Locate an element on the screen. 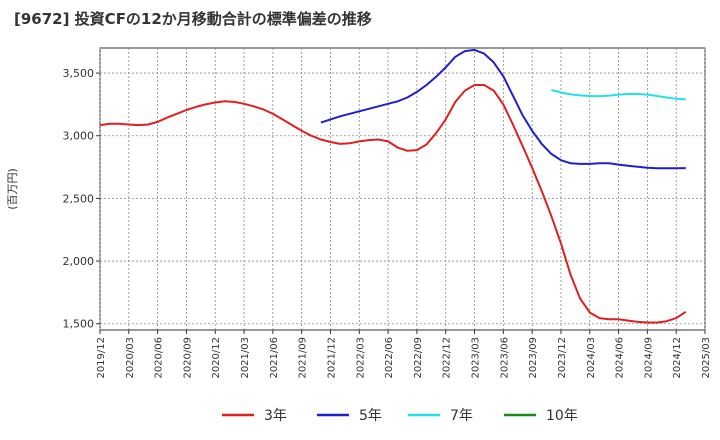  legend-label: 3年 is located at coordinates (275, 416).